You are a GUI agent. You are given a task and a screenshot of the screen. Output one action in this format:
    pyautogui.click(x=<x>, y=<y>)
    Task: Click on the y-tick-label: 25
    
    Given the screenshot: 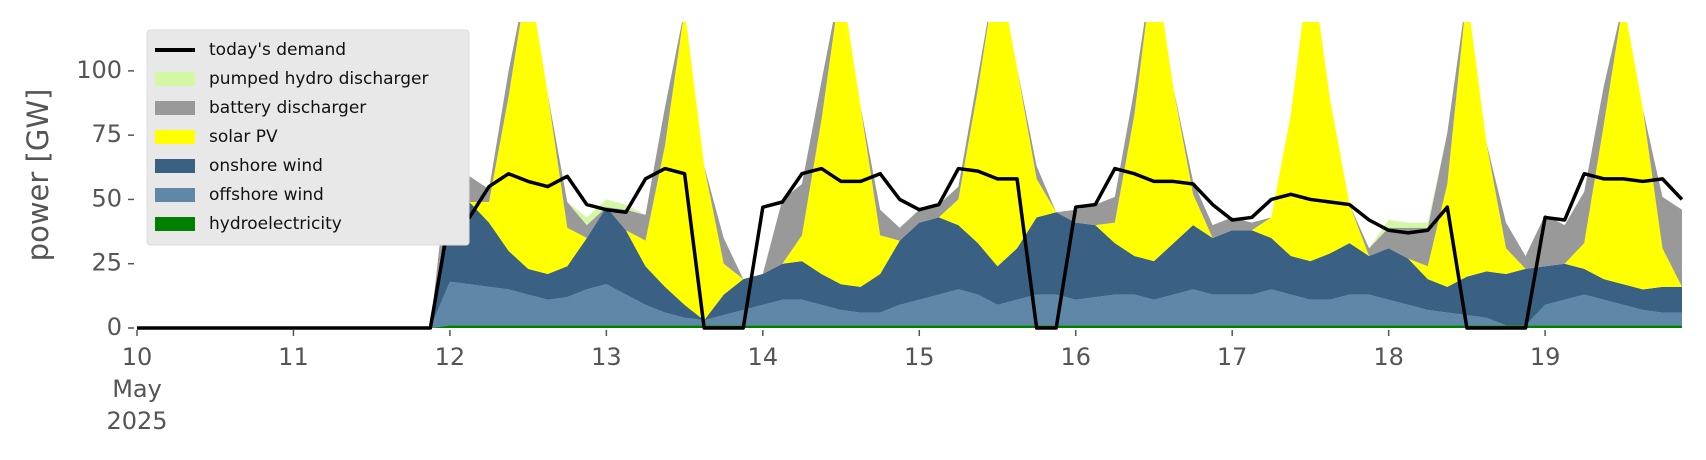 What is the action you would take?
    pyautogui.click(x=106, y=263)
    